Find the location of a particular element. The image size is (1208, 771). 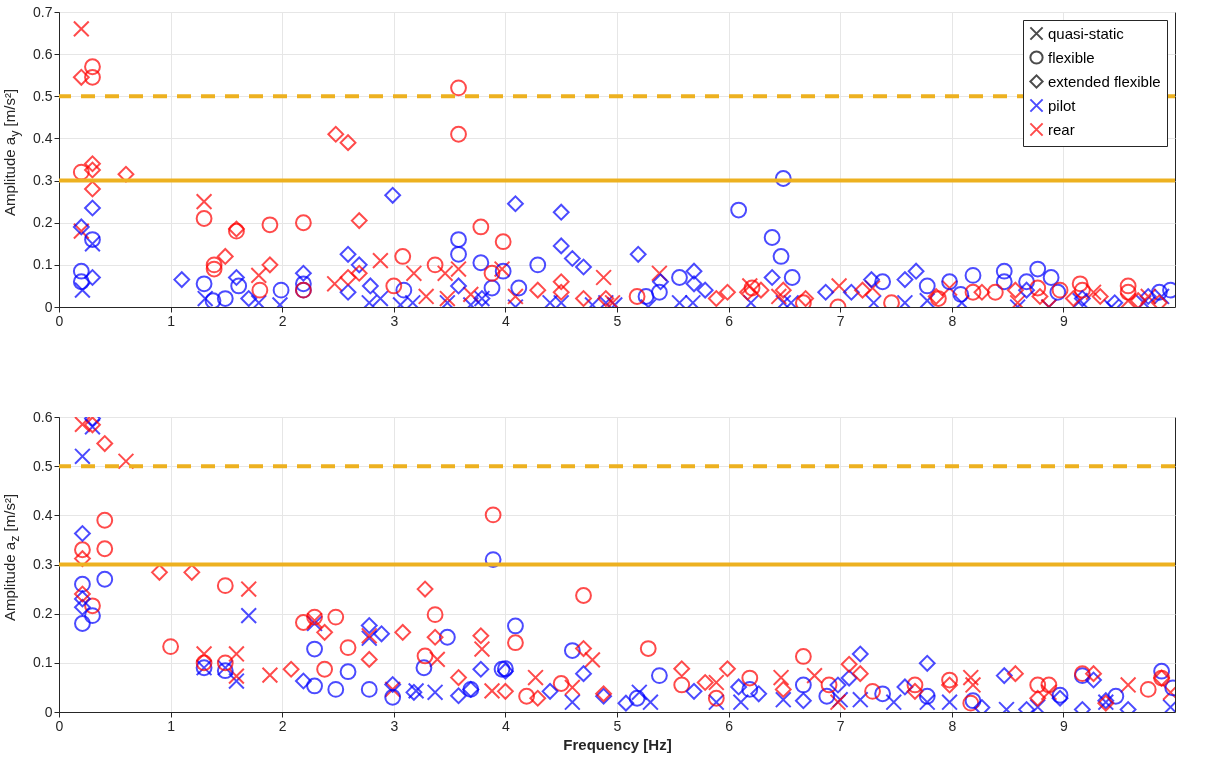

legend-label: quasi-static is located at coordinates (1086, 33).